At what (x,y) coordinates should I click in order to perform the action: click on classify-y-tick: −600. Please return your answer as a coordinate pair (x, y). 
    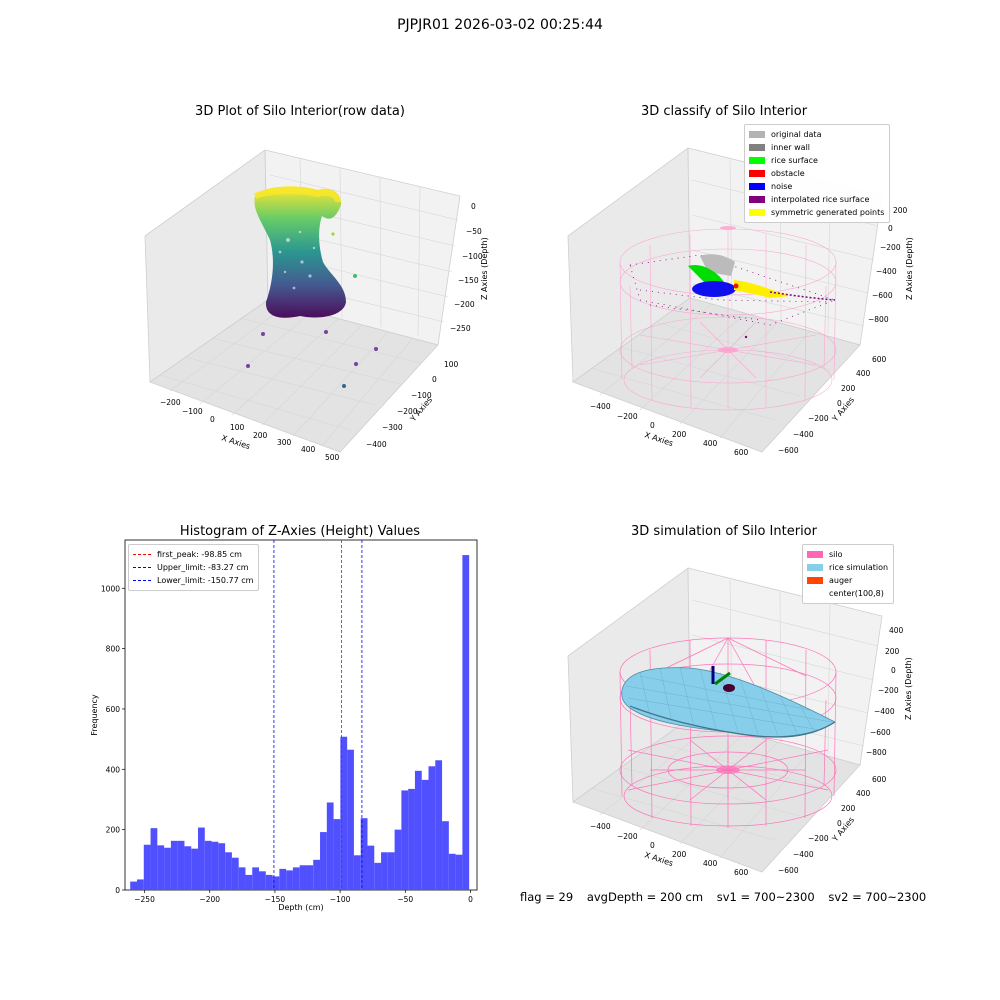
    Looking at the image, I should click on (788, 450).